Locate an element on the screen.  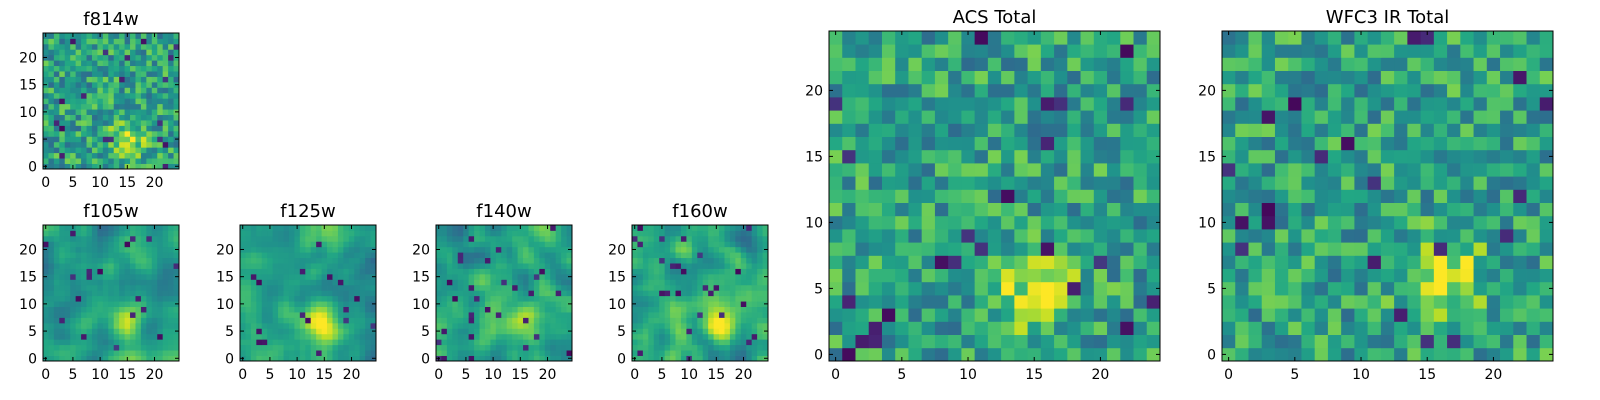
y-tick-label: 0 is located at coordinates (32, 359).